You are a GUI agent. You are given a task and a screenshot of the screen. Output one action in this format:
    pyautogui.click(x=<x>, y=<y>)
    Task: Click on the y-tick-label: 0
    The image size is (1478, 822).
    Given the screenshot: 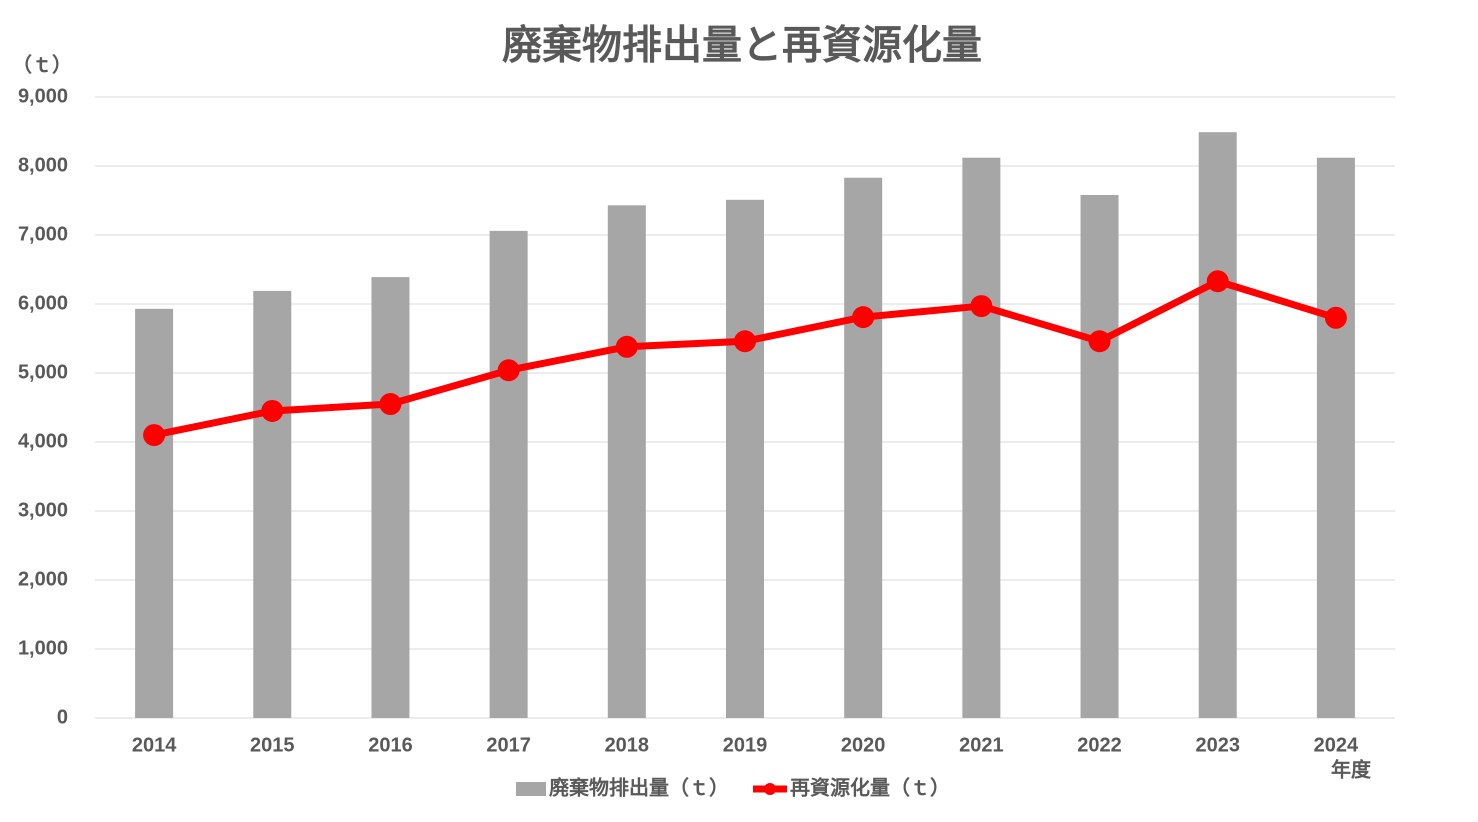 What is the action you would take?
    pyautogui.click(x=62, y=717)
    